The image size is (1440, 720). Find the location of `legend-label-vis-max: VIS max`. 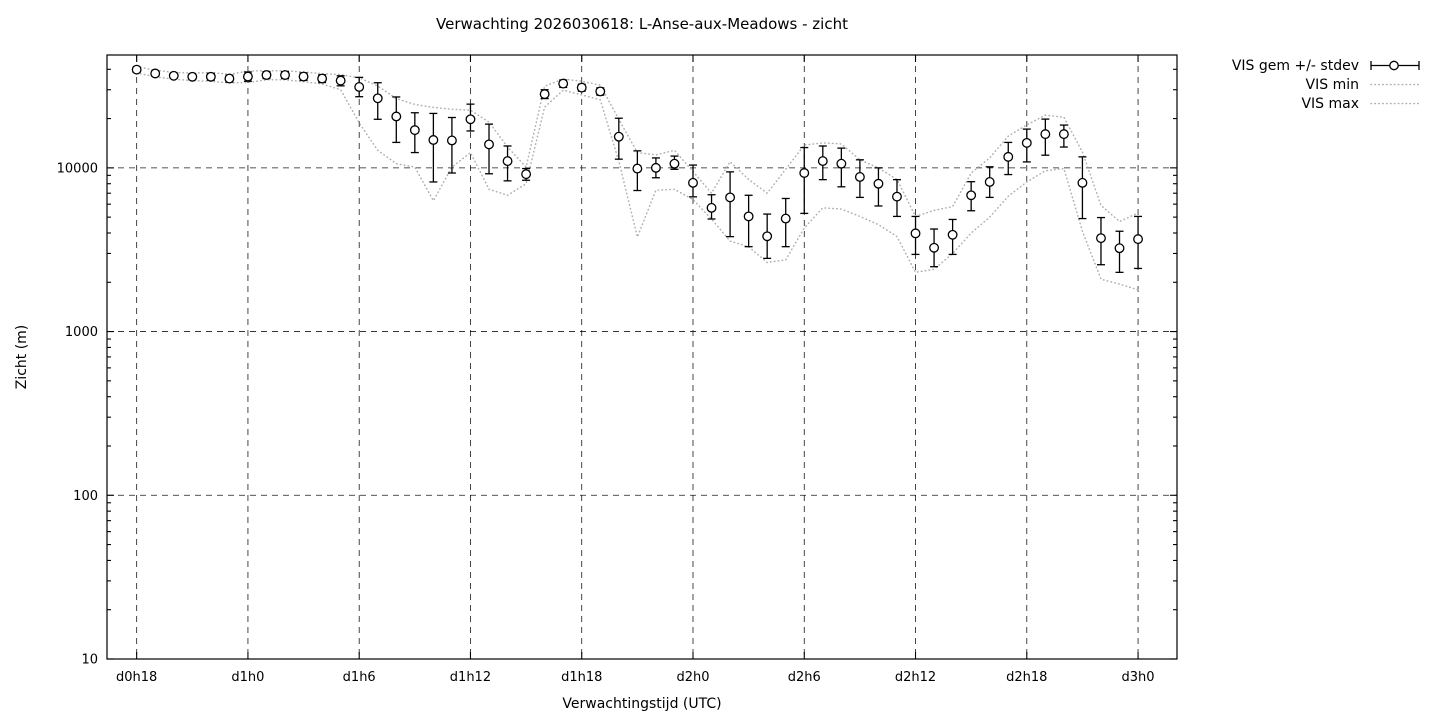

legend-label-vis-max: VIS max is located at coordinates (1330, 103).